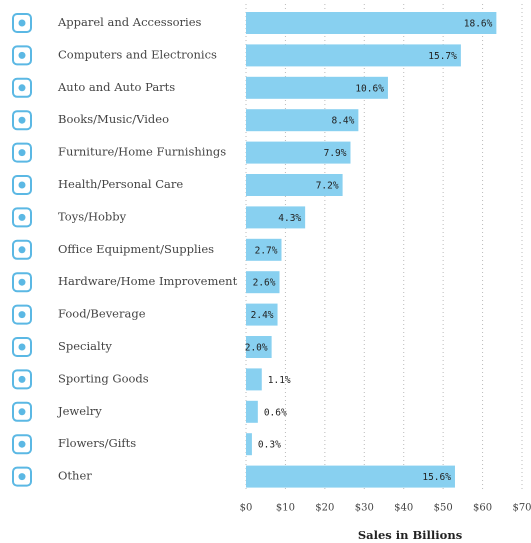 The image size is (531, 543). What do you see at coordinates (92, 216) in the screenshot?
I see `category-label: Toys/Hobby` at bounding box center [92, 216].